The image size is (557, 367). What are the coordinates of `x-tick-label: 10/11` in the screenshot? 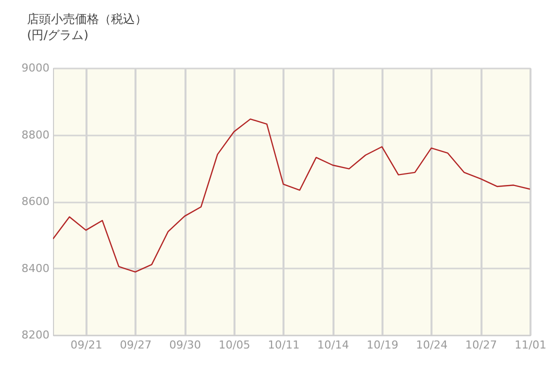 It's located at (284, 345).